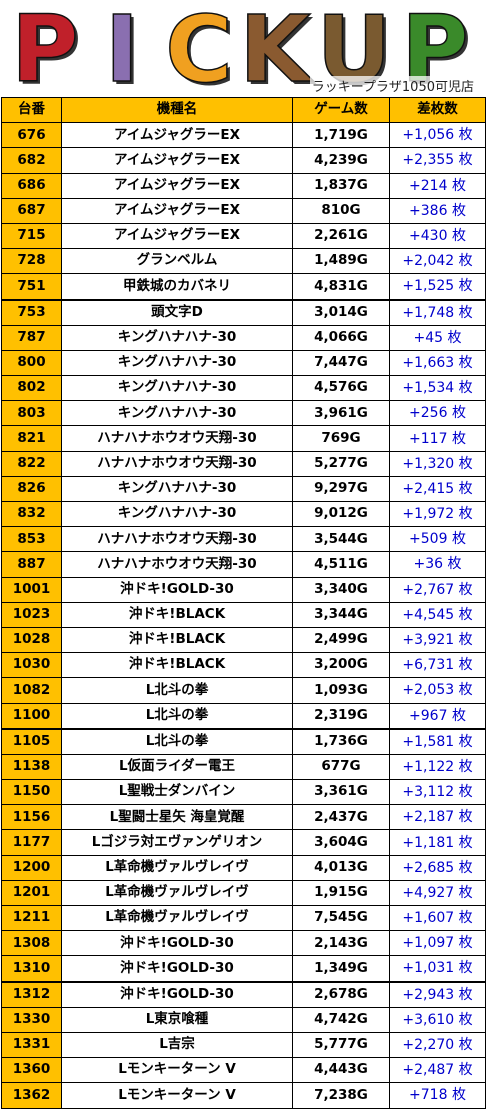  What do you see at coordinates (341, 514) in the screenshot?
I see `games-cell: 9,012G` at bounding box center [341, 514].